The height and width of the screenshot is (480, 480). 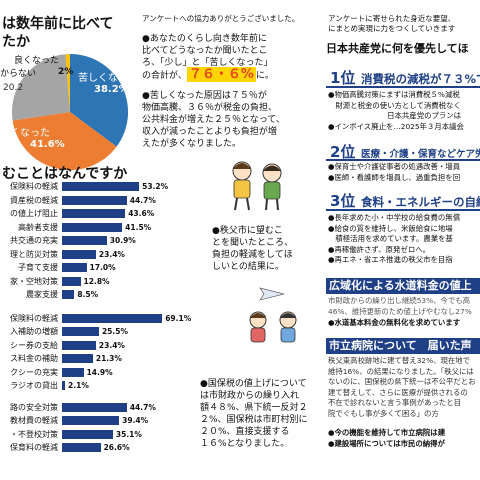 I want to click on bullet4-line: ２%、国保税は市町村別に, so click(x=254, y=420).